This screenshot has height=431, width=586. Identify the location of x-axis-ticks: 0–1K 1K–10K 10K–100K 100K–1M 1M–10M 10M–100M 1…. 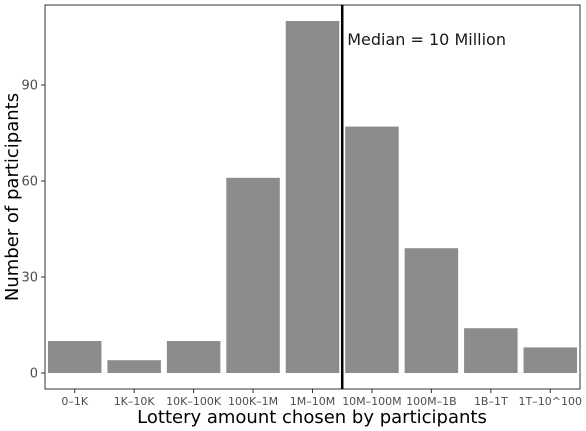
(321, 398).